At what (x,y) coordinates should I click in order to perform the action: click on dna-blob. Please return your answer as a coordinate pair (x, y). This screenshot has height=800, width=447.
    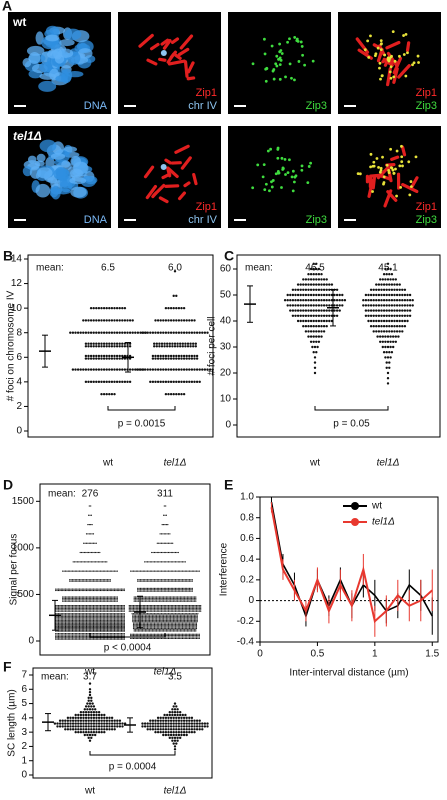
    Looking at the image, I should click on (58, 156).